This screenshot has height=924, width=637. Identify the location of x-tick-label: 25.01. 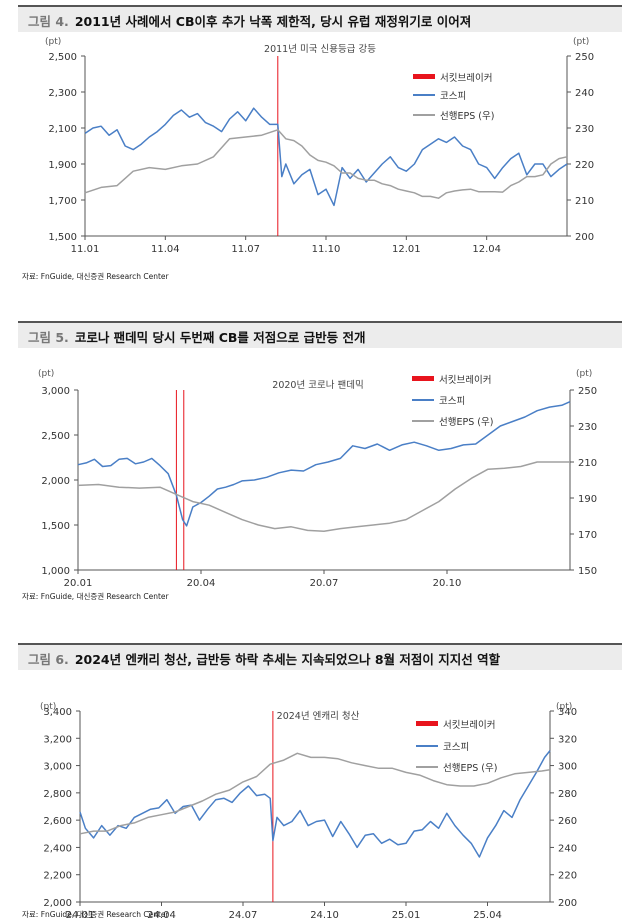
(406, 915).